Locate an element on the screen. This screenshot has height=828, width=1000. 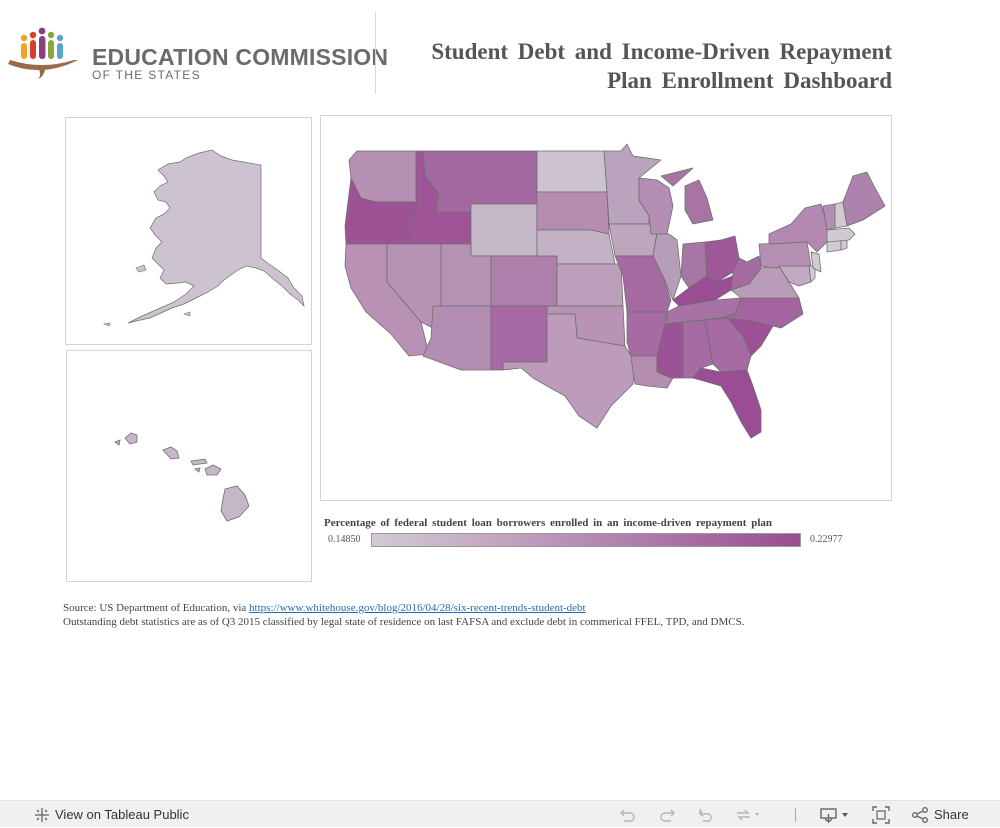
view-on-tableau-public-label: View on Tableau Public is located at coordinates (122, 814).